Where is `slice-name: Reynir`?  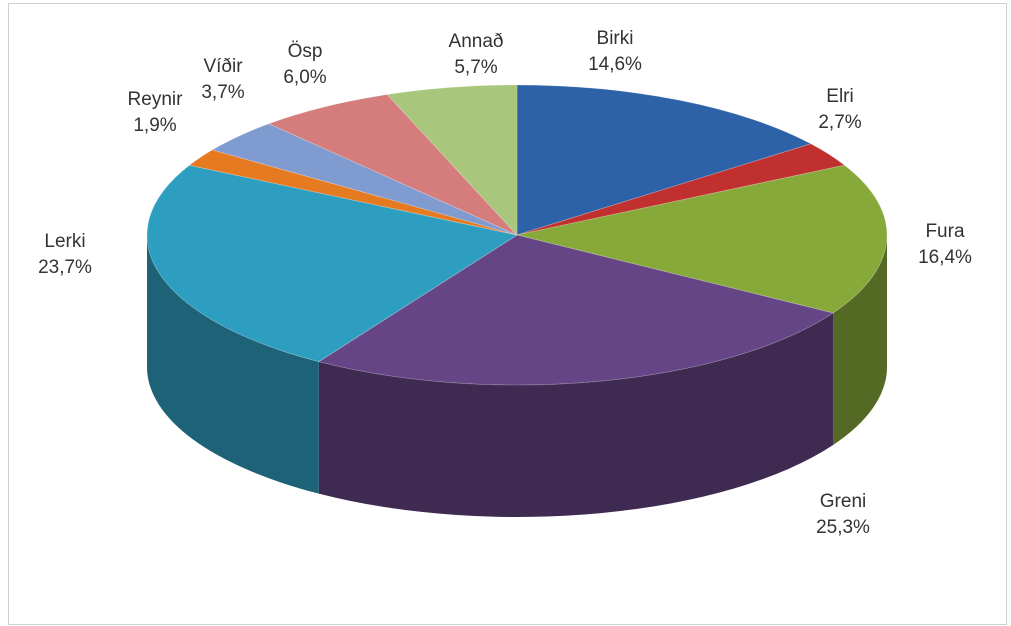 slice-name: Reynir is located at coordinates (156, 99).